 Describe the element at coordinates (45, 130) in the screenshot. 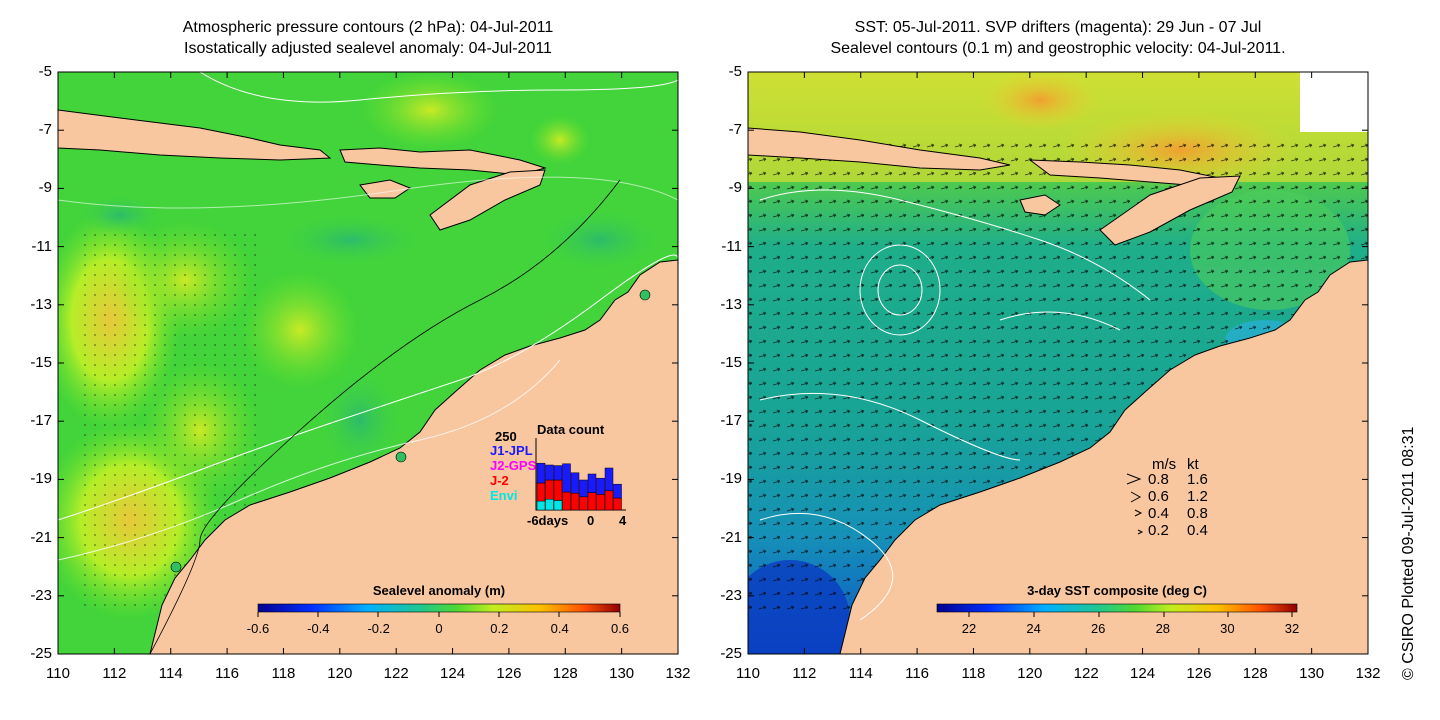

I see `y-tick-label-left: -7` at that location.